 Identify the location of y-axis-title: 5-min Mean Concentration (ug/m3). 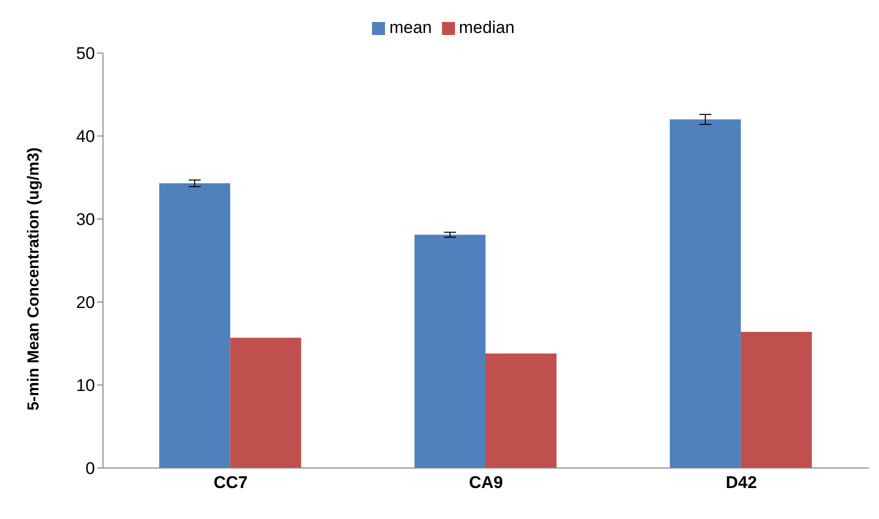
(34, 278).